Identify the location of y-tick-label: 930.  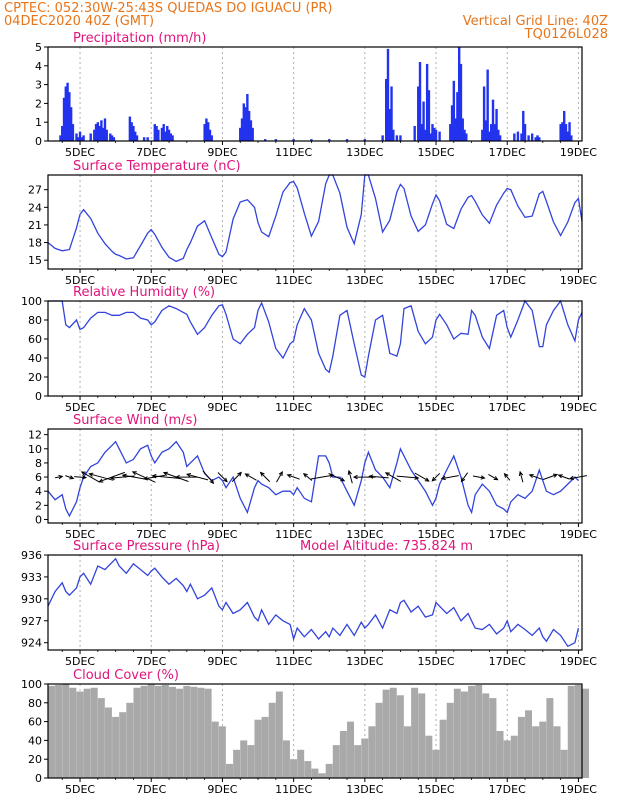
(31, 599).